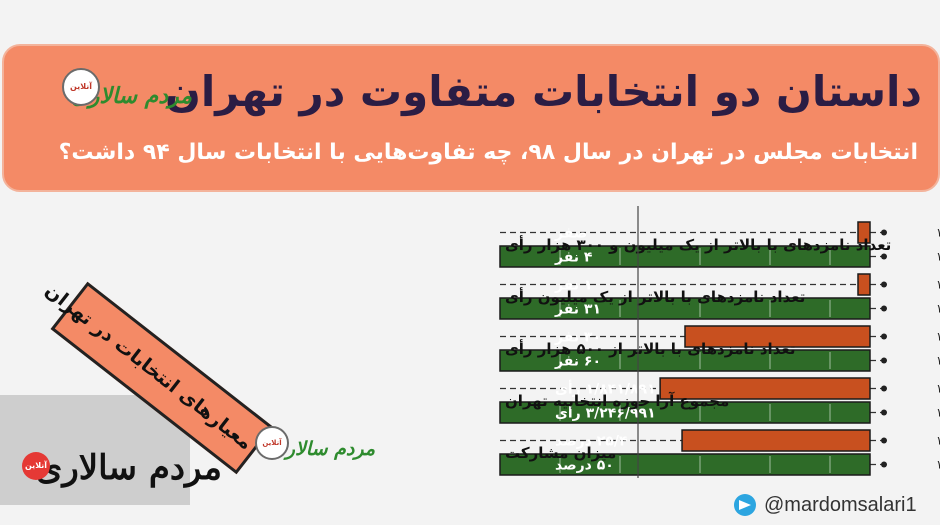 This screenshot has height=525, width=940. I want to click on brand-logo-large: مردم سالاری آنلاین, so click(122, 473).